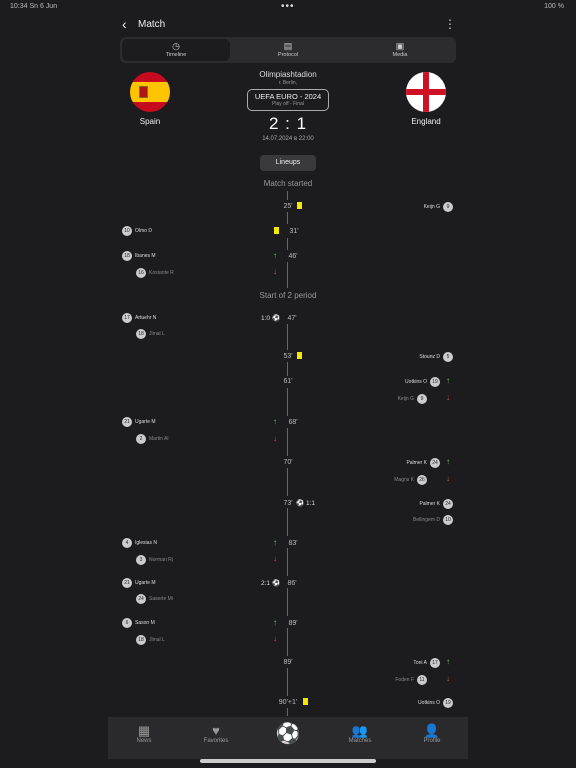 This screenshot has width=576, height=768. I want to click on england-flag-icon, so click(426, 92).